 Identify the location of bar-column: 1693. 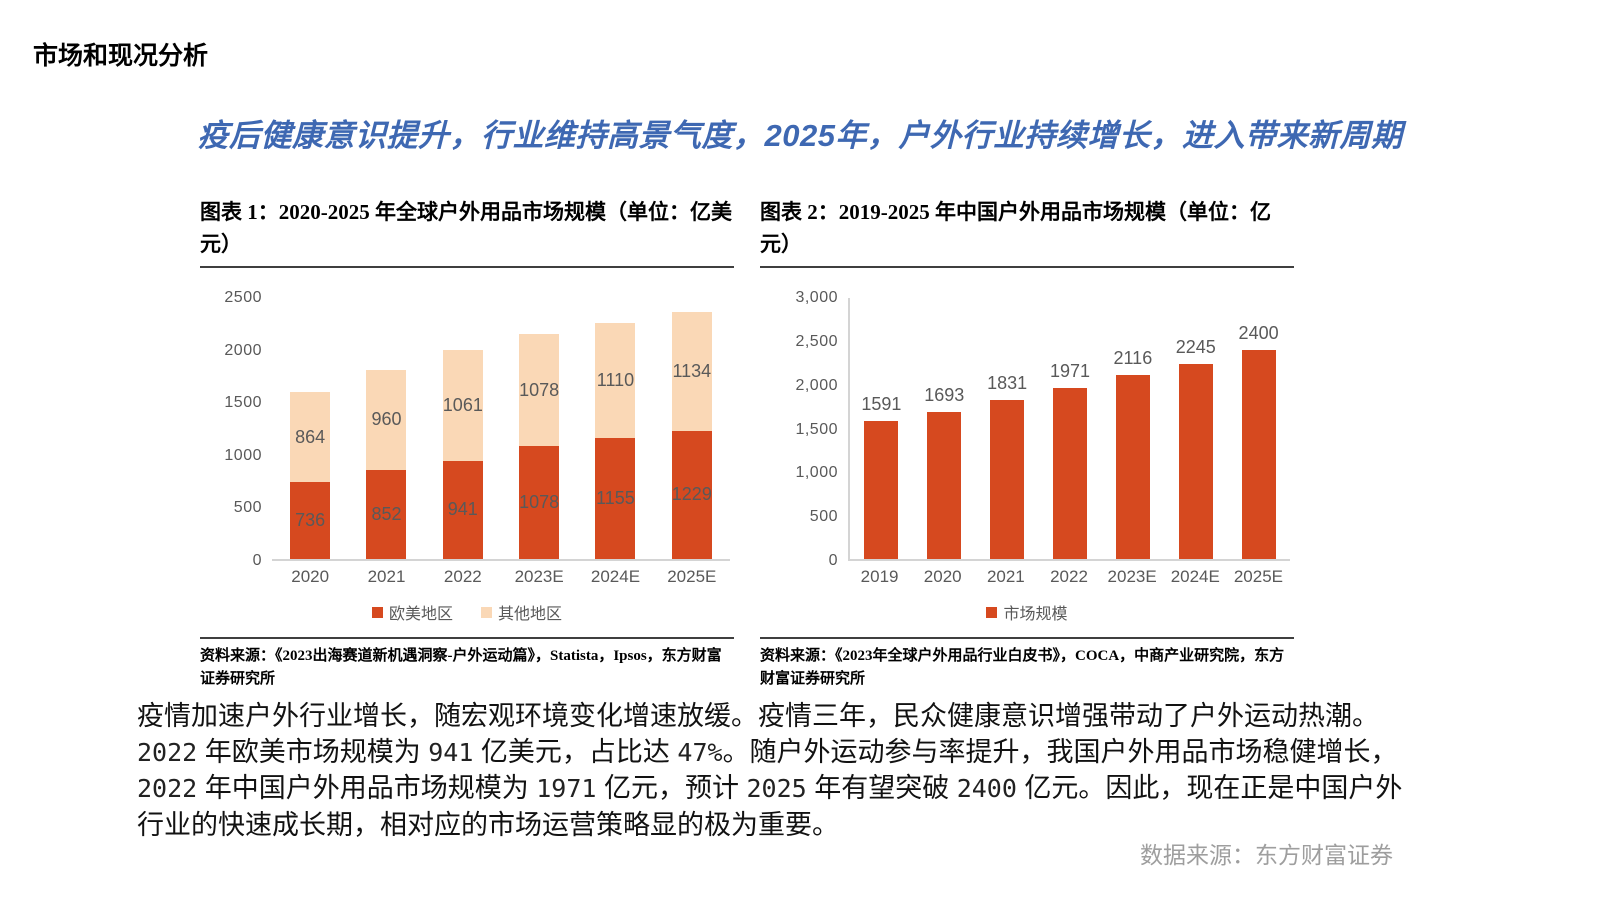
(944, 428).